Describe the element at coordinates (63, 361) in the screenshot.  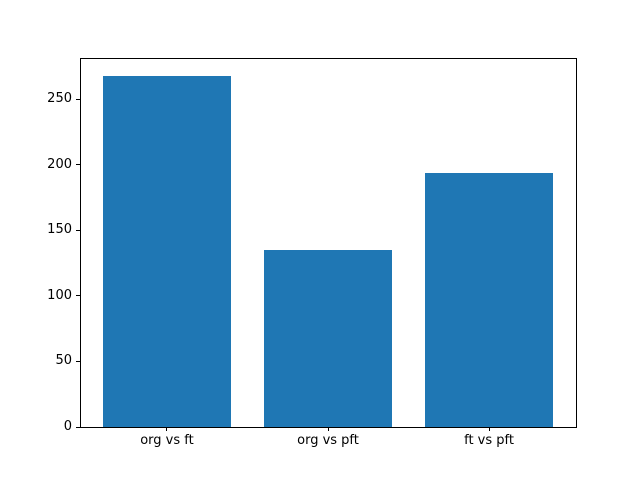
I see `y-tick-label: 50` at that location.